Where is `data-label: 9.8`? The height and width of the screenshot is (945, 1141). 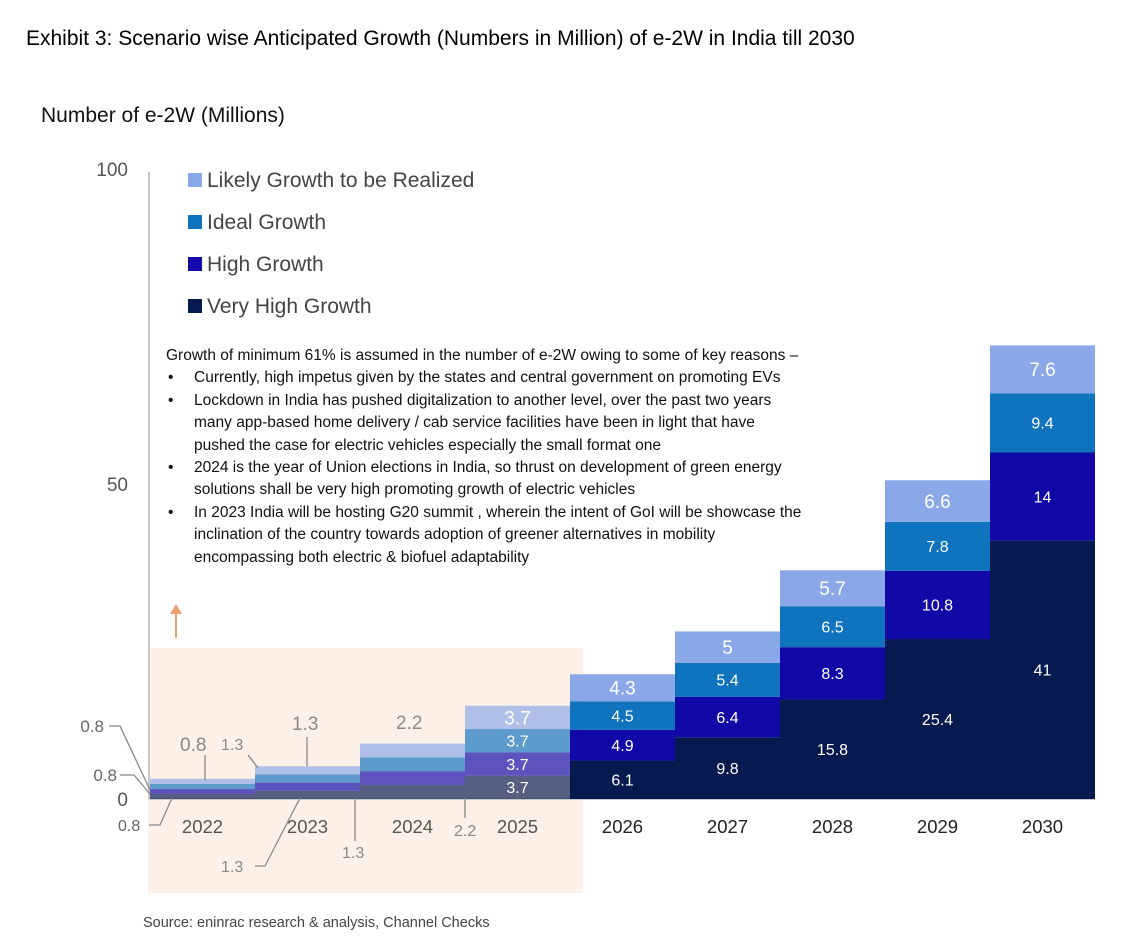 data-label: 9.8 is located at coordinates (727, 769).